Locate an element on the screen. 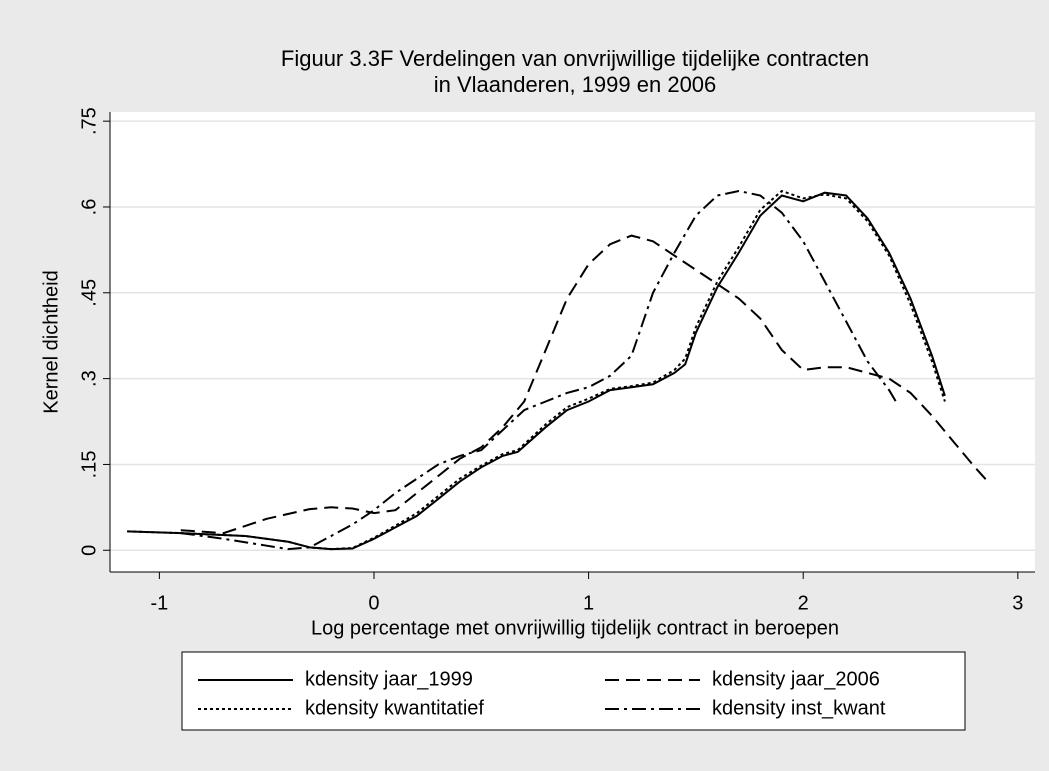 Image resolution: width=1049 pixels, height=771 pixels. y-tick-label: .45 is located at coordinates (89, 293).